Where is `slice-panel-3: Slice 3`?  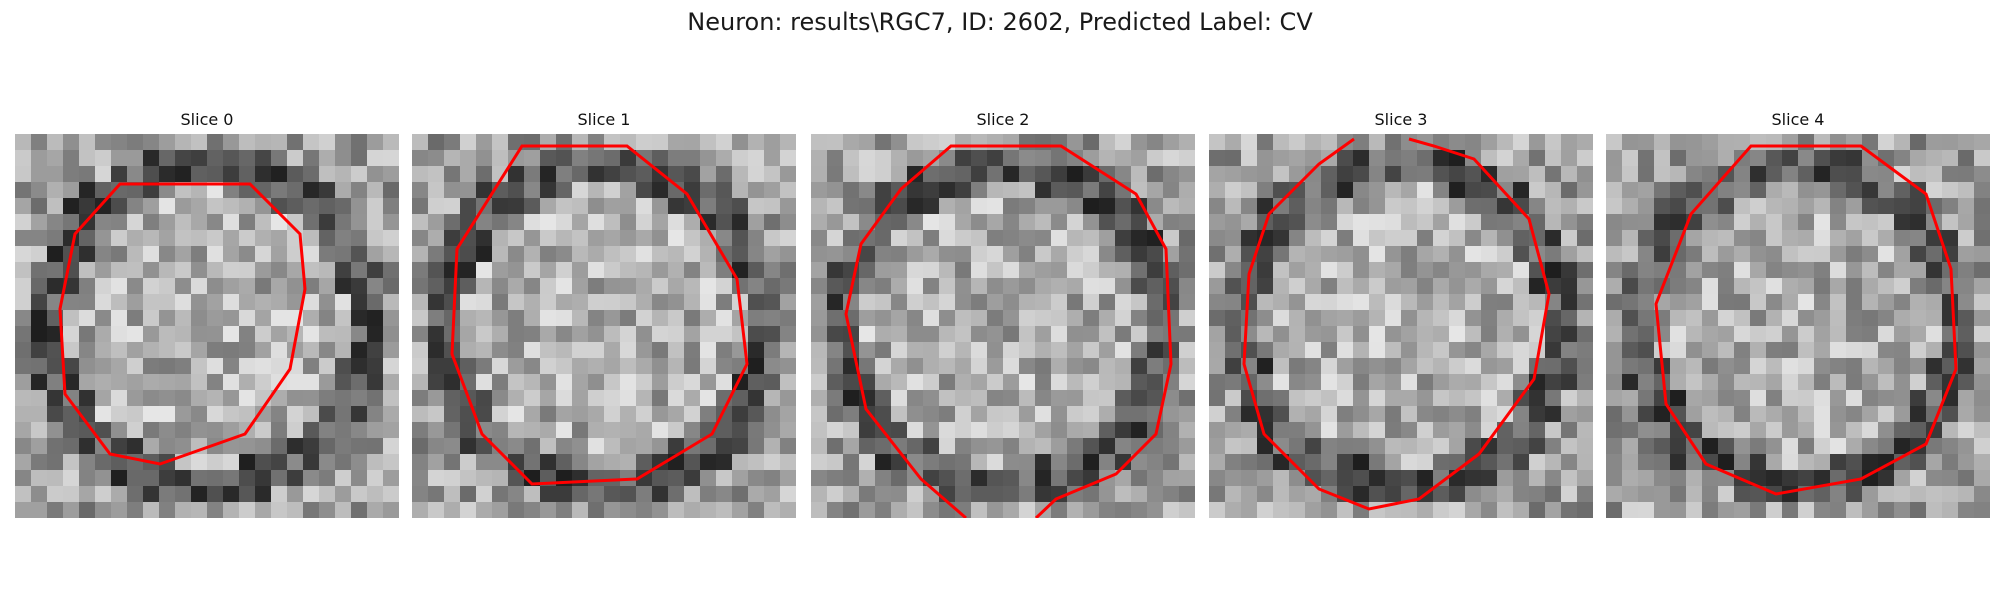
slice-panel-3: Slice 3 is located at coordinates (1401, 313).